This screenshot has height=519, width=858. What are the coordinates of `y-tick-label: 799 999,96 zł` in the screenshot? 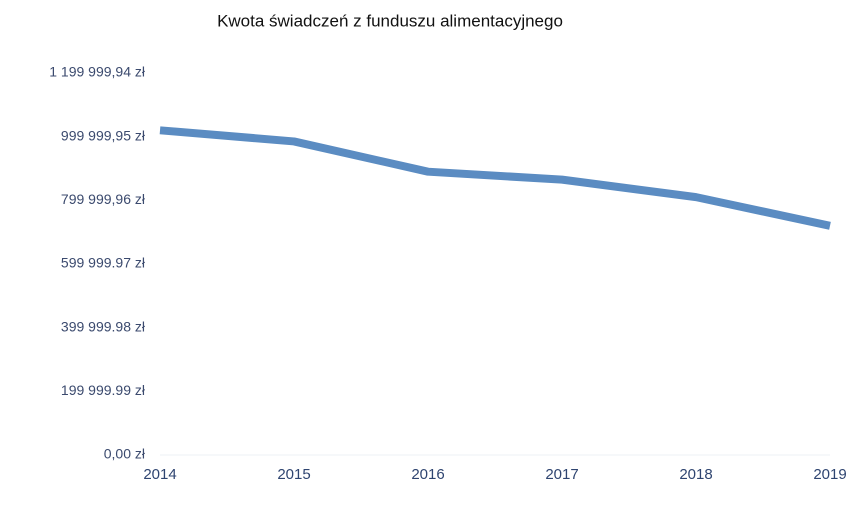 It's located at (103, 199).